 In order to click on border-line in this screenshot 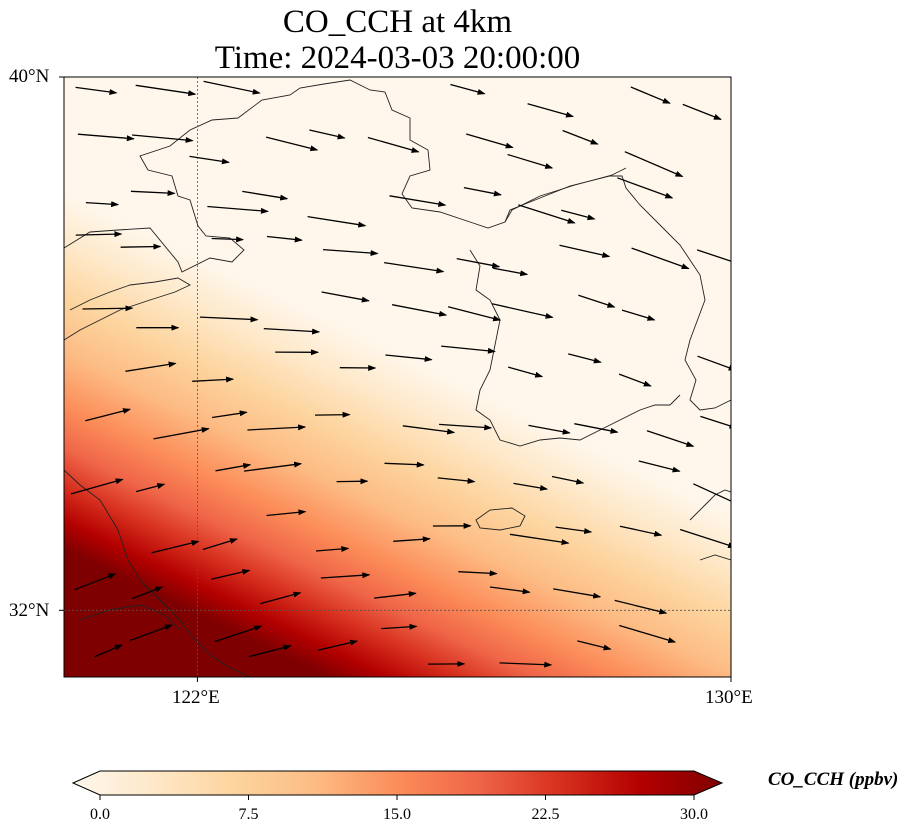, I will do `click(565, 195)`.